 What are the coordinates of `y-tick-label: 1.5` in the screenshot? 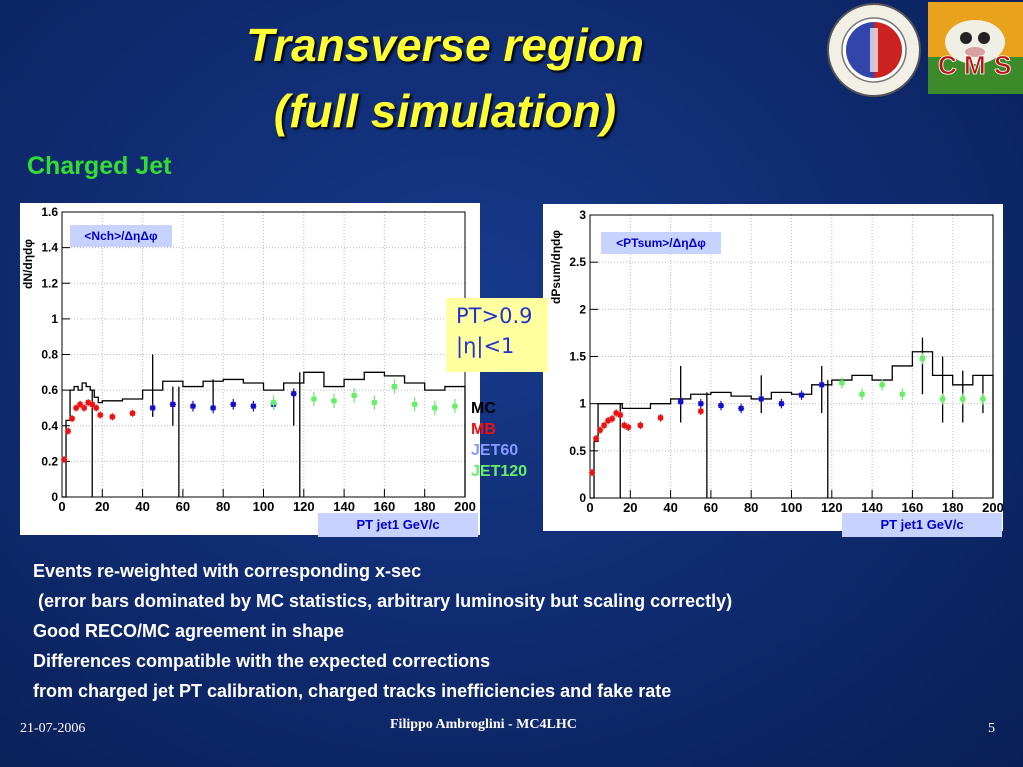 It's located at (577, 357).